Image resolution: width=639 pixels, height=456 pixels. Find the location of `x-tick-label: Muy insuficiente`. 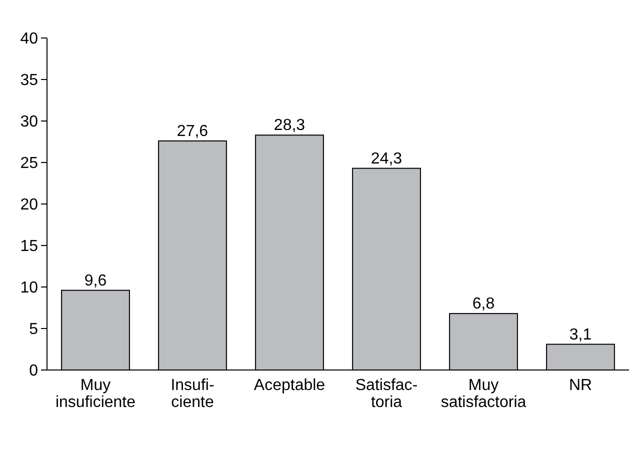

x-tick-label: Muy insuficiente is located at coordinates (95, 394).